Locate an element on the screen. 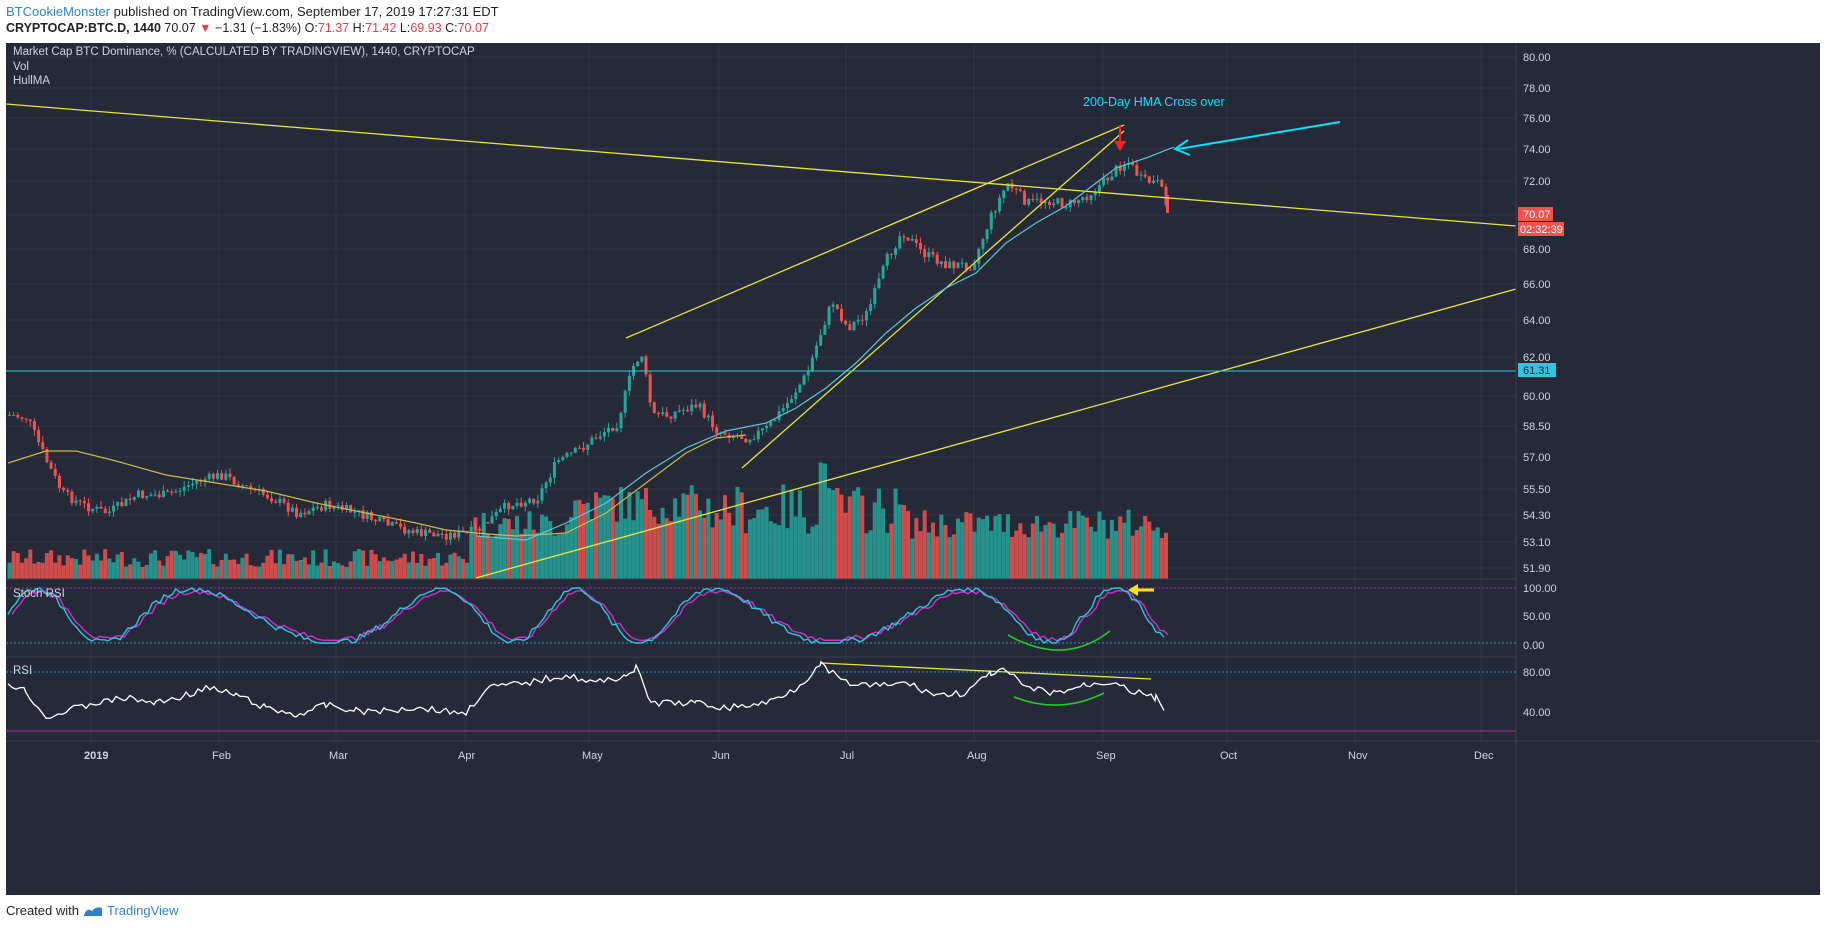  price-tick: 58.50 is located at coordinates (1537, 427).